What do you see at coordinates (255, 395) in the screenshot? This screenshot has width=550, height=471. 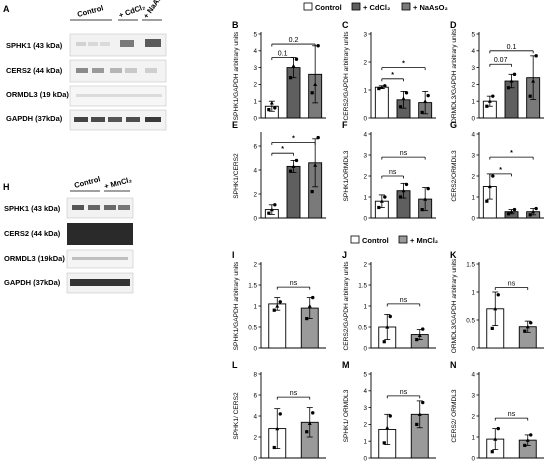 I see `y-tick-label: 6` at bounding box center [255, 395].